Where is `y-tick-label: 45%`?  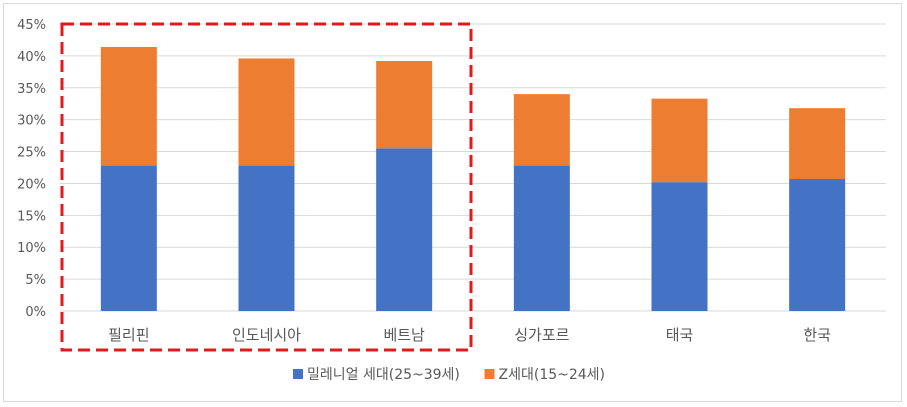
y-tick-label: 45% is located at coordinates (31, 25).